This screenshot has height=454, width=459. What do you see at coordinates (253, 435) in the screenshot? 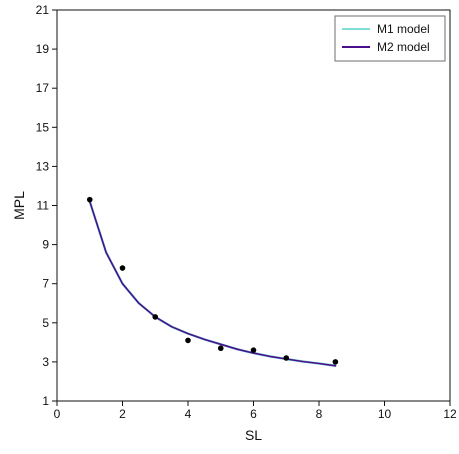
I see `x-axis-title: SL` at bounding box center [253, 435].